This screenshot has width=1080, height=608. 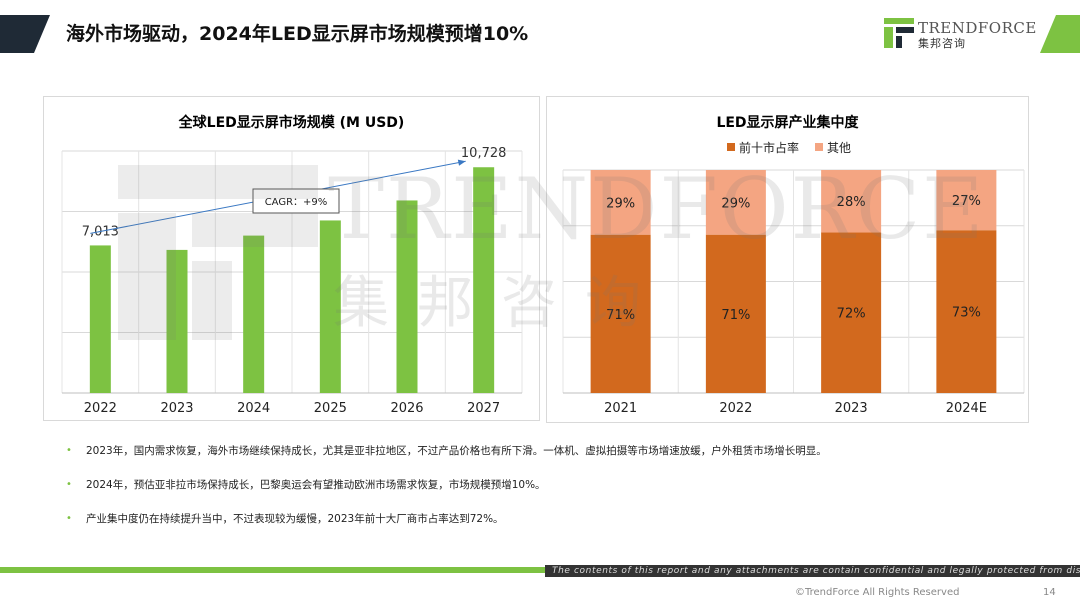 What do you see at coordinates (877, 592) in the screenshot?
I see `copyright: ©TrendForce All Rights Reserved` at bounding box center [877, 592].